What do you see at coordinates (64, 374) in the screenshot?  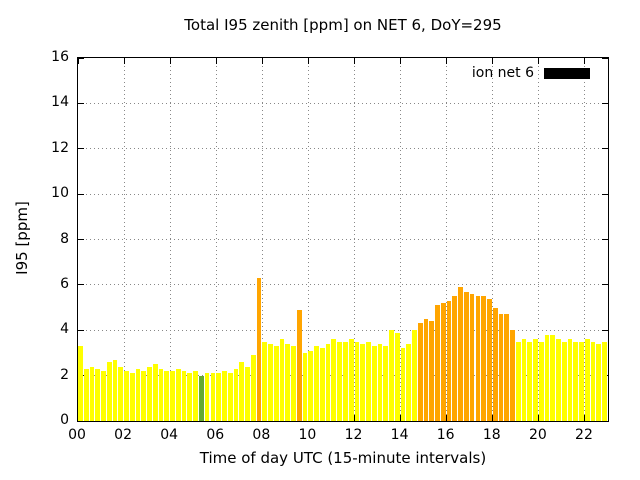 I see `y-tick-label: 2` at bounding box center [64, 374].